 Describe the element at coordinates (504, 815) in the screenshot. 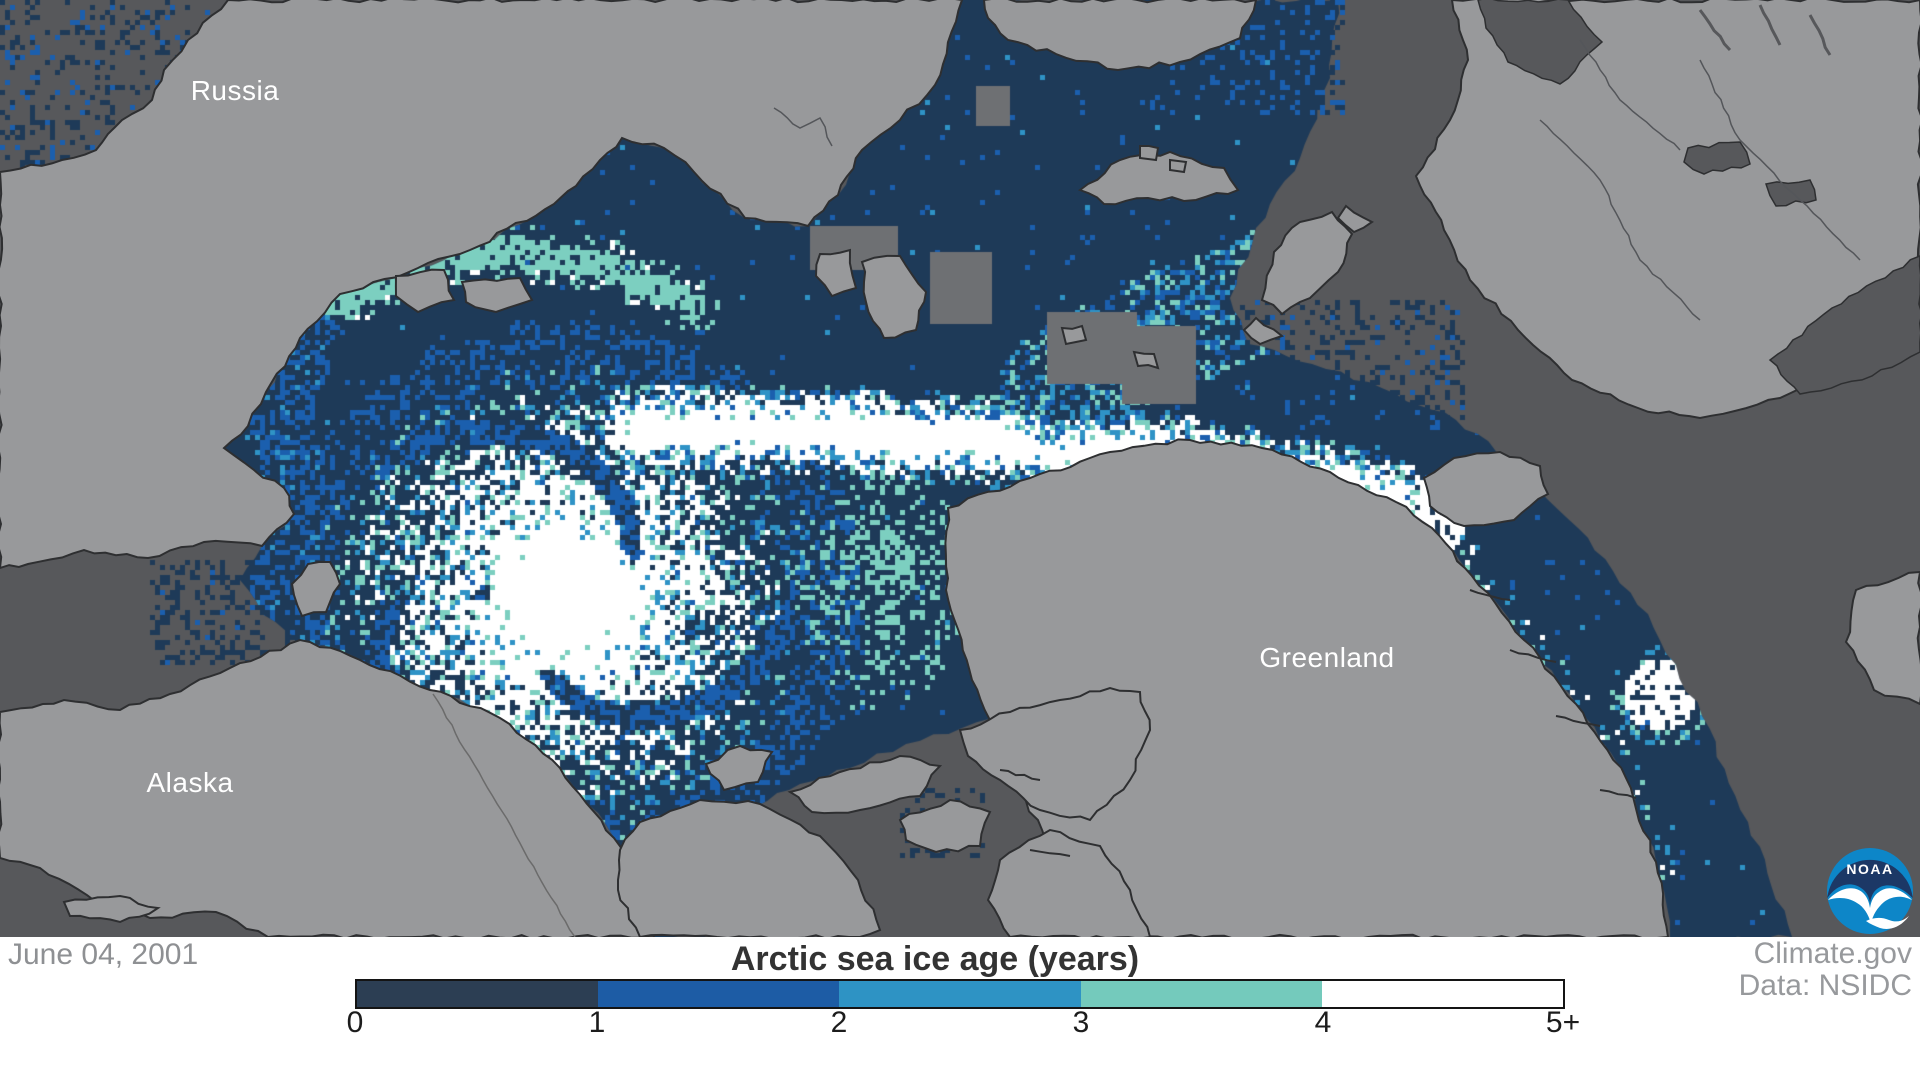

I see `border-alaska` at that location.